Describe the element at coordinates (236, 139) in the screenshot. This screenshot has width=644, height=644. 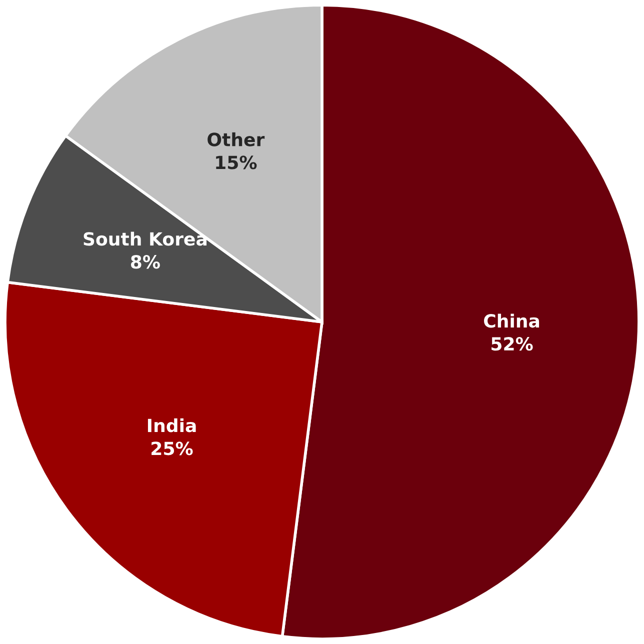
I see `slice-label: Other` at that location.